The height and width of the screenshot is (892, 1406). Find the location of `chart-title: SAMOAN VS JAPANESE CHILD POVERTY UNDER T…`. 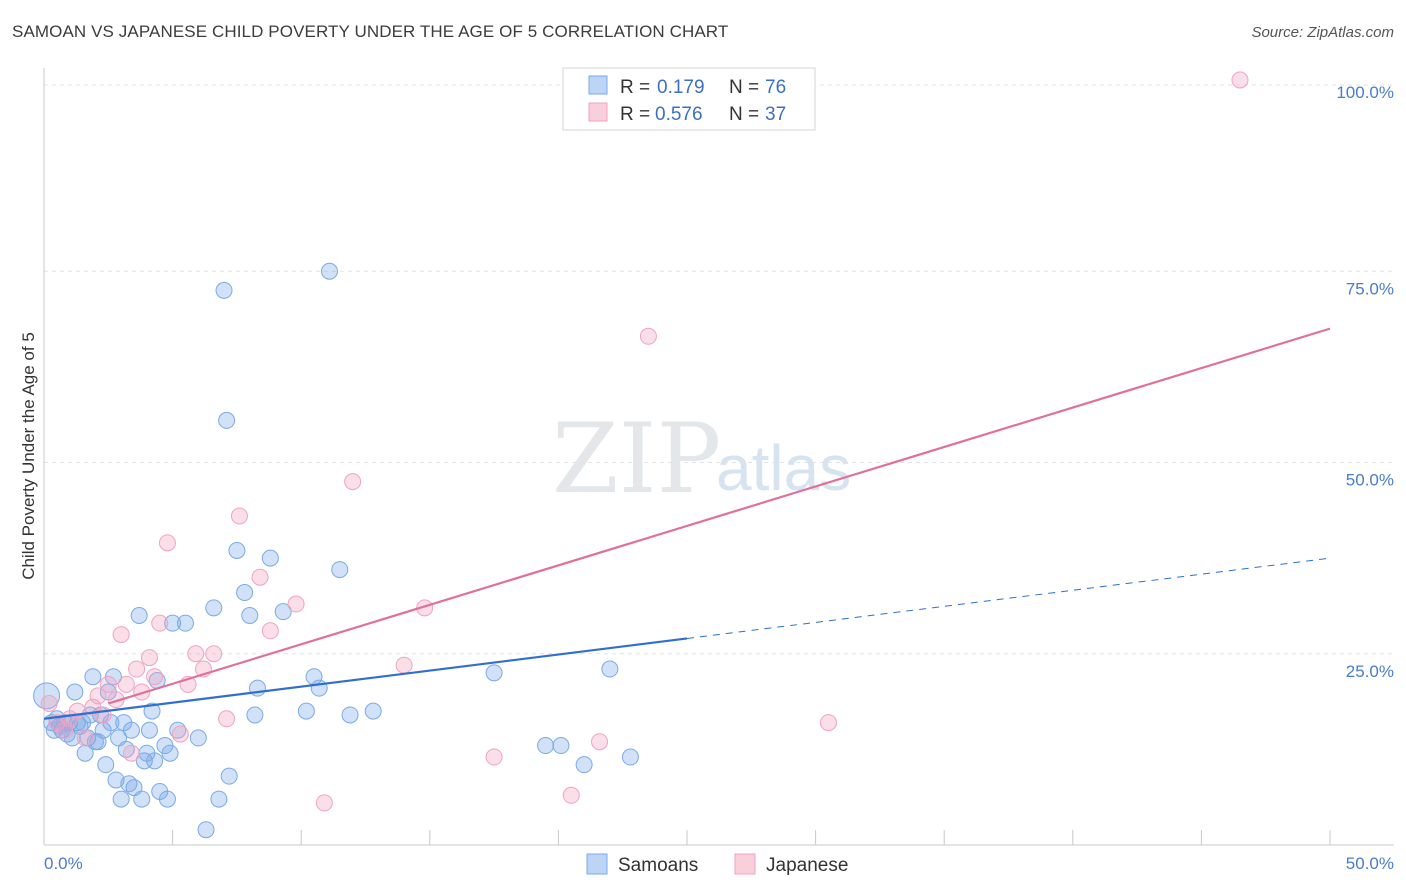

chart-title: SAMOAN VS JAPANESE CHILD POVERTY UNDER T… is located at coordinates (370, 31).